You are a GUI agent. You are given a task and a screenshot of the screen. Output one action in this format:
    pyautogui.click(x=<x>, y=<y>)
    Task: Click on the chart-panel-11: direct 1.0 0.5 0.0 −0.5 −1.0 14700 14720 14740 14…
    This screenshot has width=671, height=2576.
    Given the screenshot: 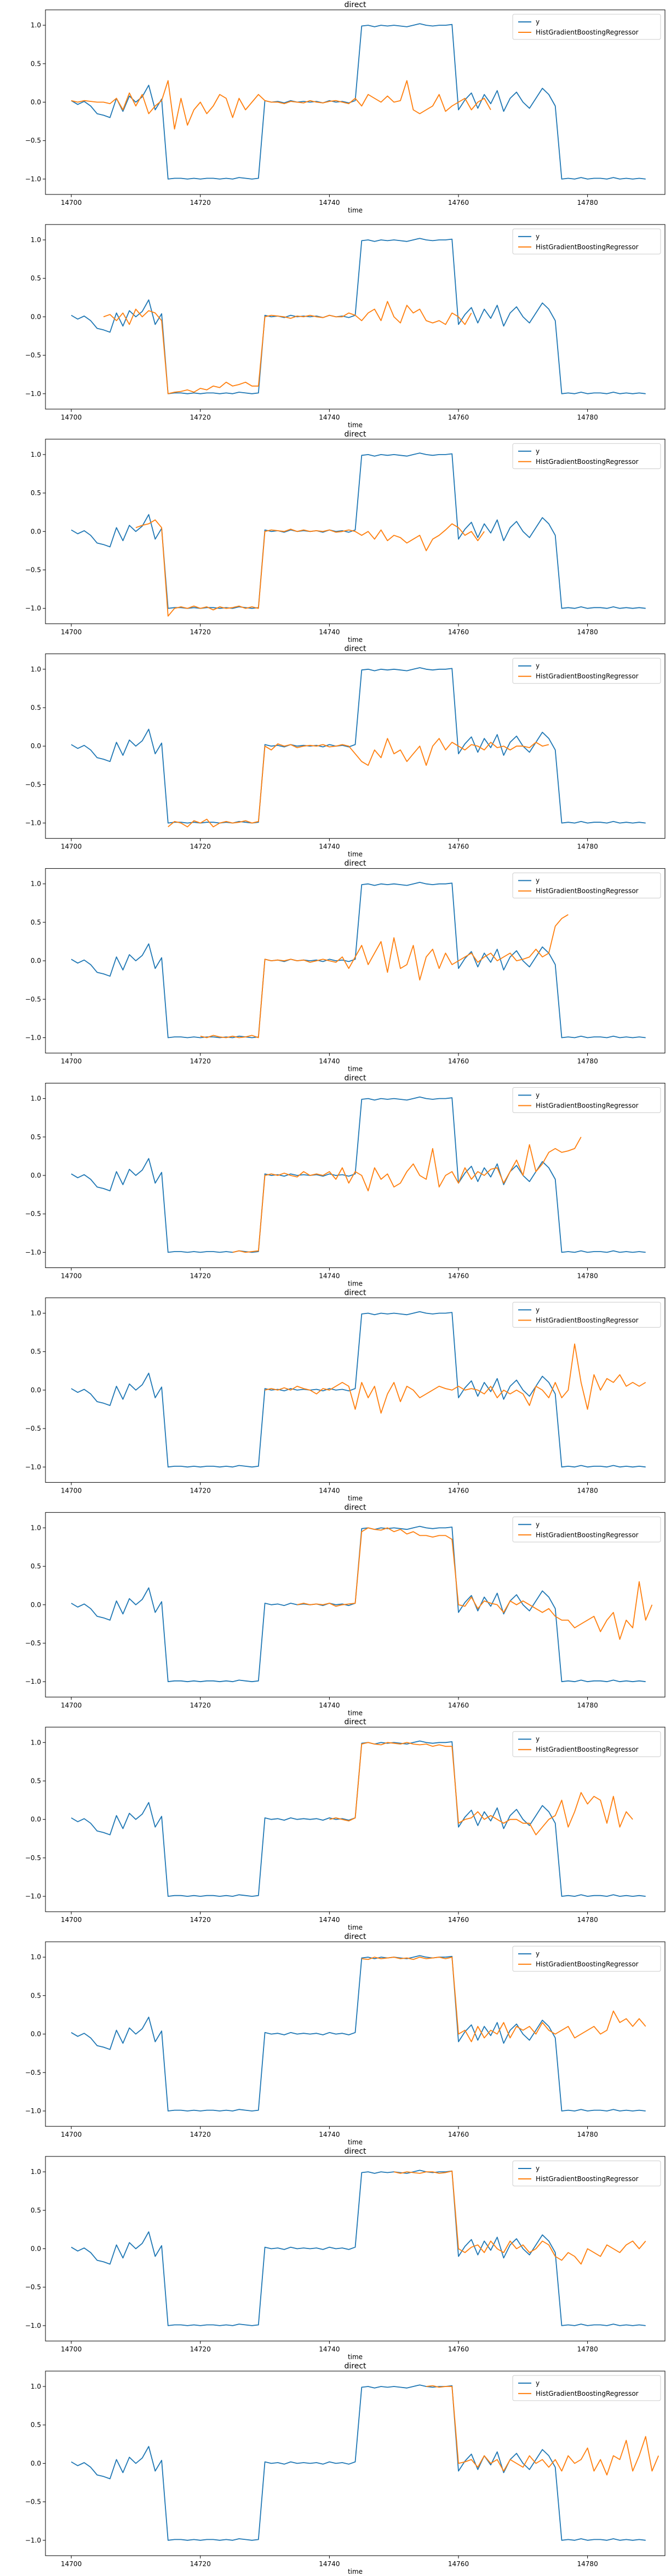 What is the action you would take?
    pyautogui.click(x=345, y=2254)
    